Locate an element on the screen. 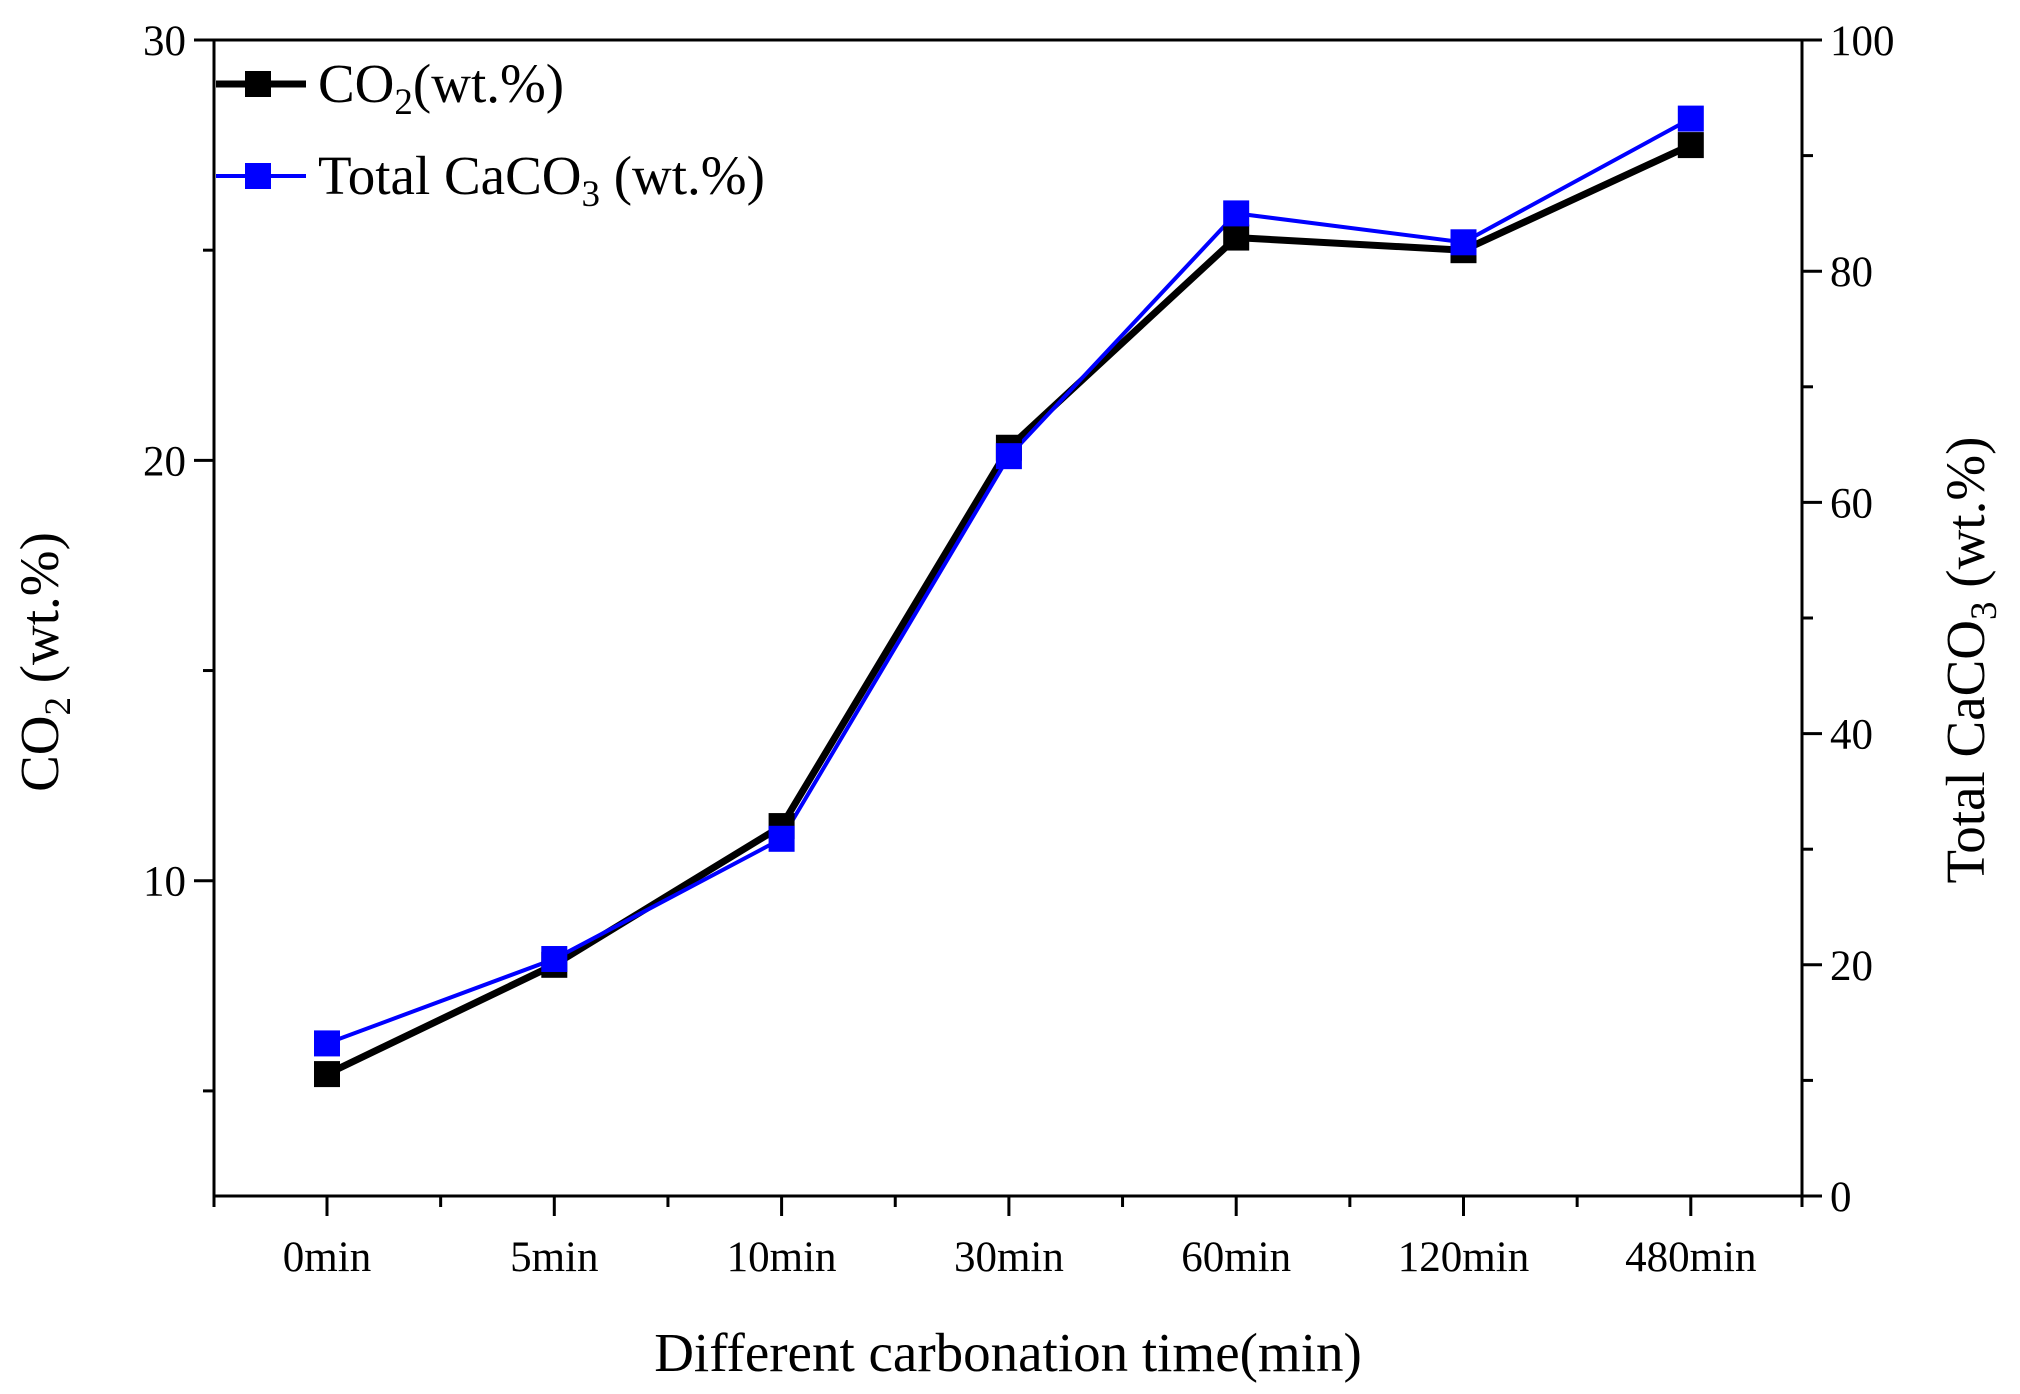  x-axis-title: Different carbonation time(min) is located at coordinates (1008, 1352).